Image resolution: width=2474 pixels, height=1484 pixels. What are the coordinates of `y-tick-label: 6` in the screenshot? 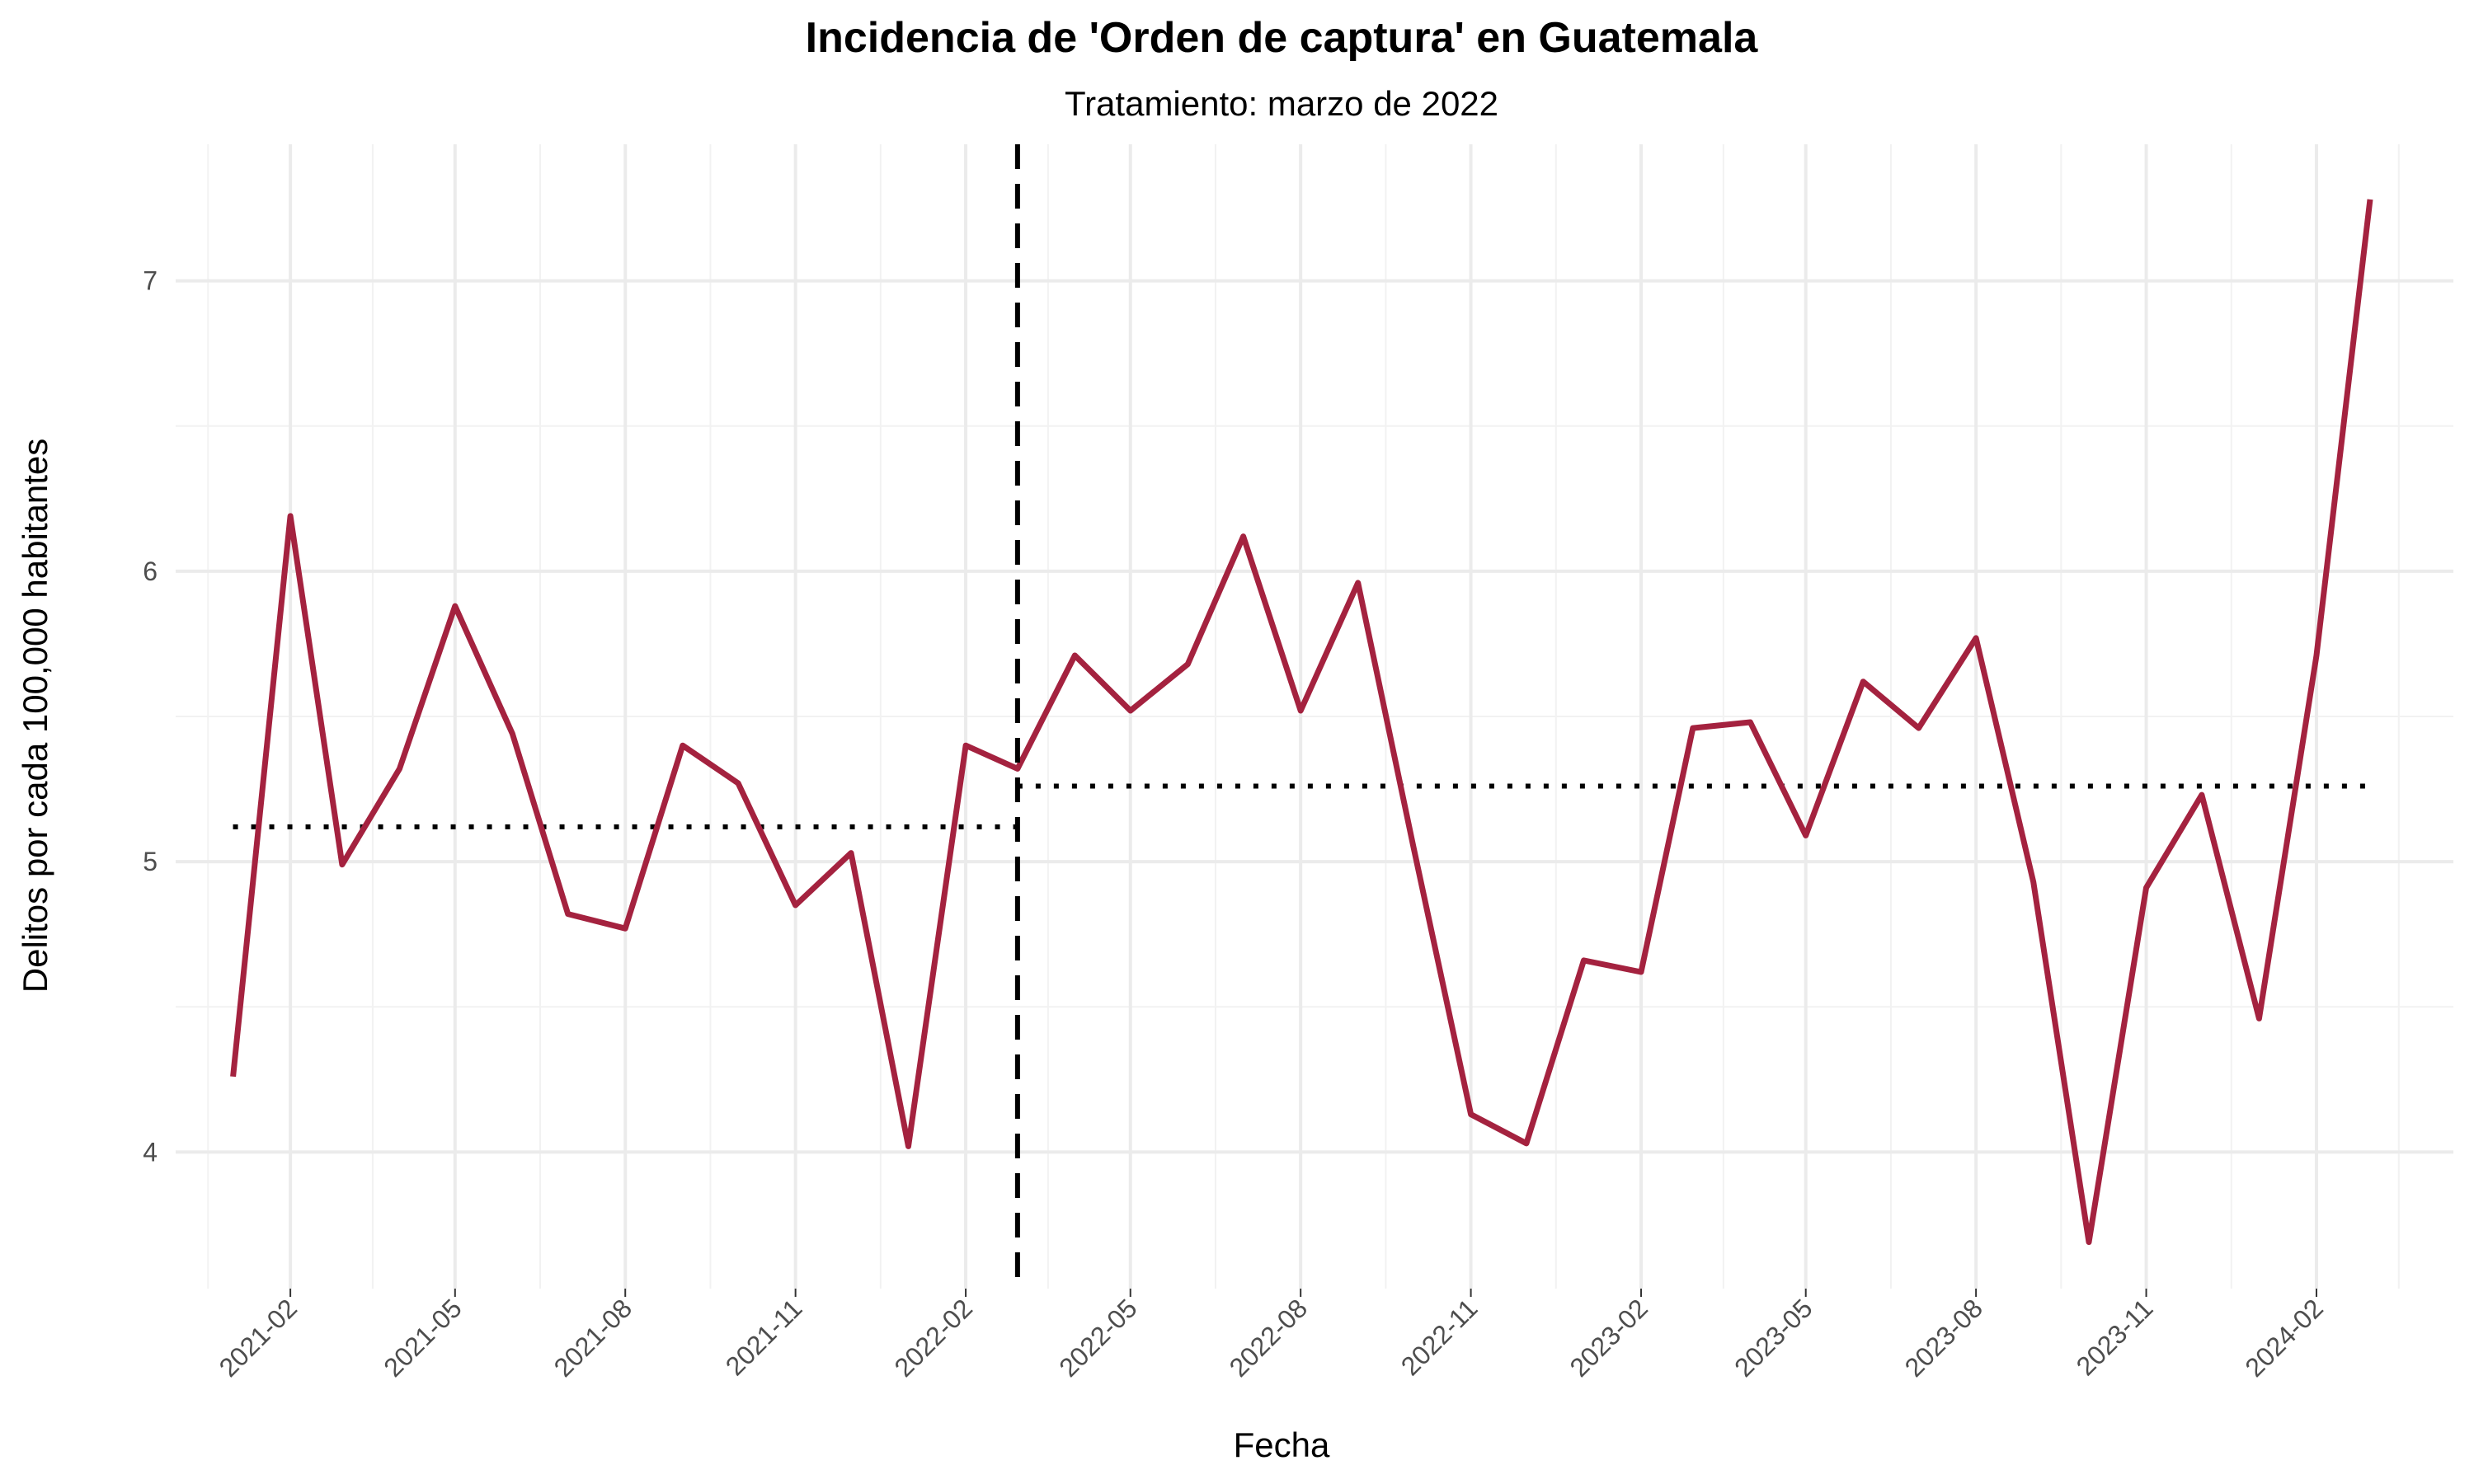 It's located at (150, 571).